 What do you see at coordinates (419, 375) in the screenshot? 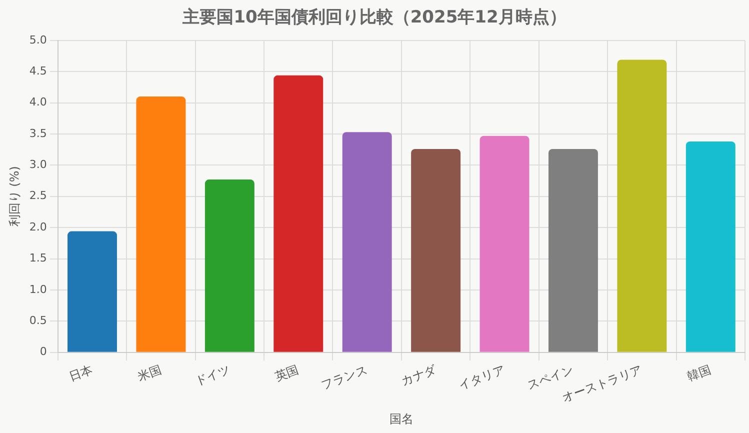
I see `x-tick-label: カナダ` at bounding box center [419, 375].